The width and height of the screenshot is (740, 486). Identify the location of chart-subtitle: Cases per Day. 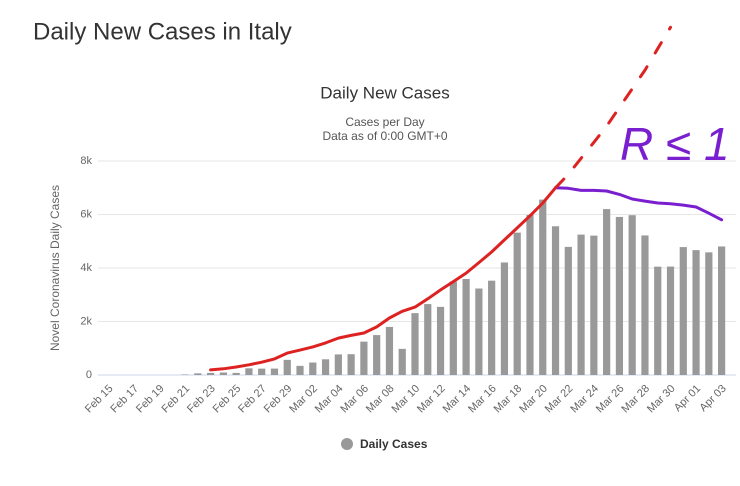
(384, 122).